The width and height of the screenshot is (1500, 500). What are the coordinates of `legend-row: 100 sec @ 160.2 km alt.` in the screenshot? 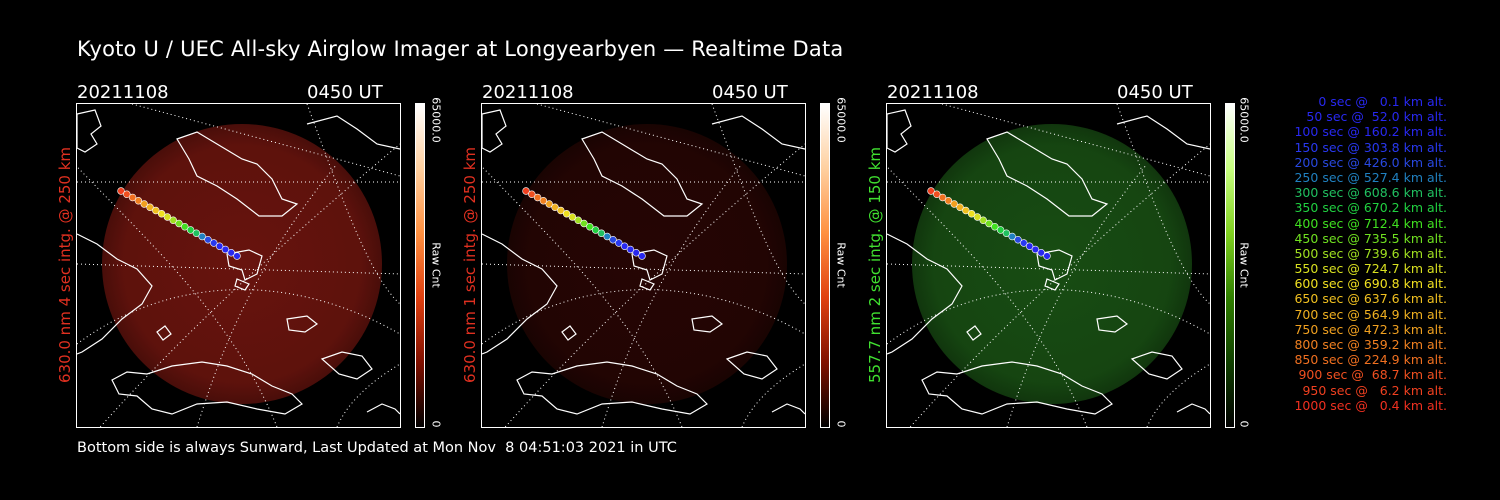 It's located at (1370, 132).